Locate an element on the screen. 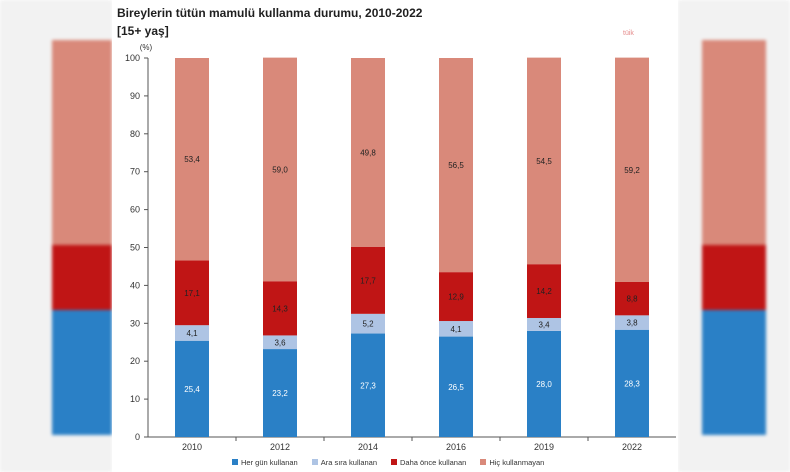 The height and width of the screenshot is (472, 790). data-label: 59,2 is located at coordinates (632, 170).